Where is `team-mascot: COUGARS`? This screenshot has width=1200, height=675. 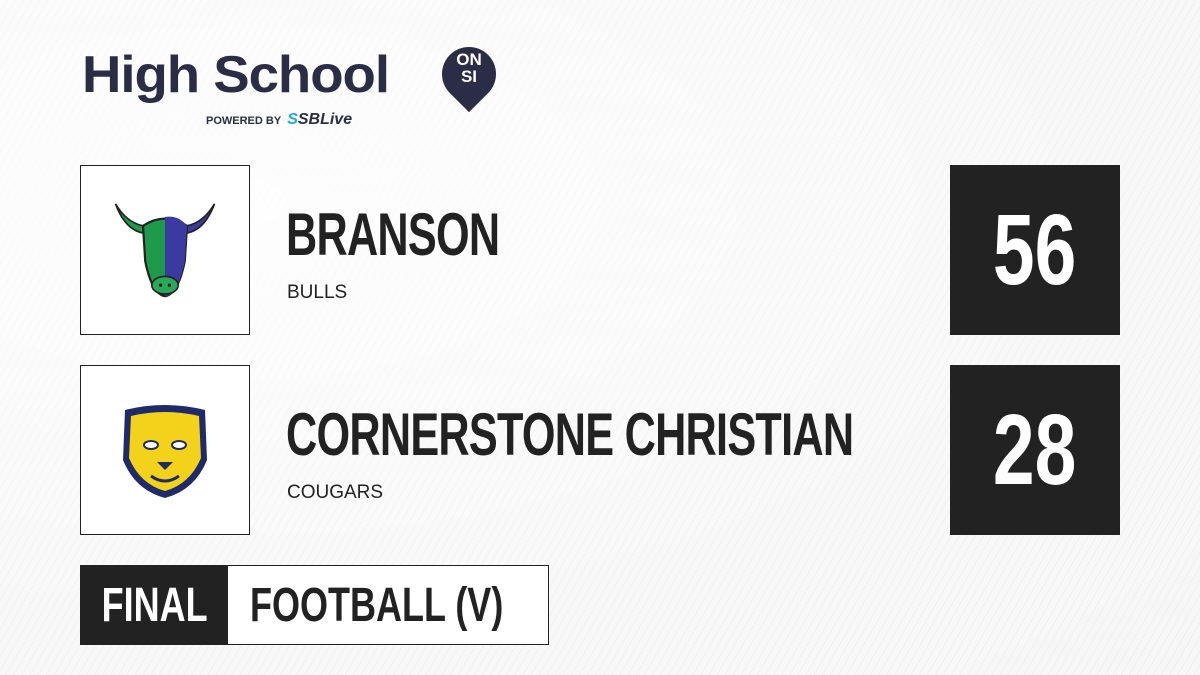 team-mascot: COUGARS is located at coordinates (335, 492).